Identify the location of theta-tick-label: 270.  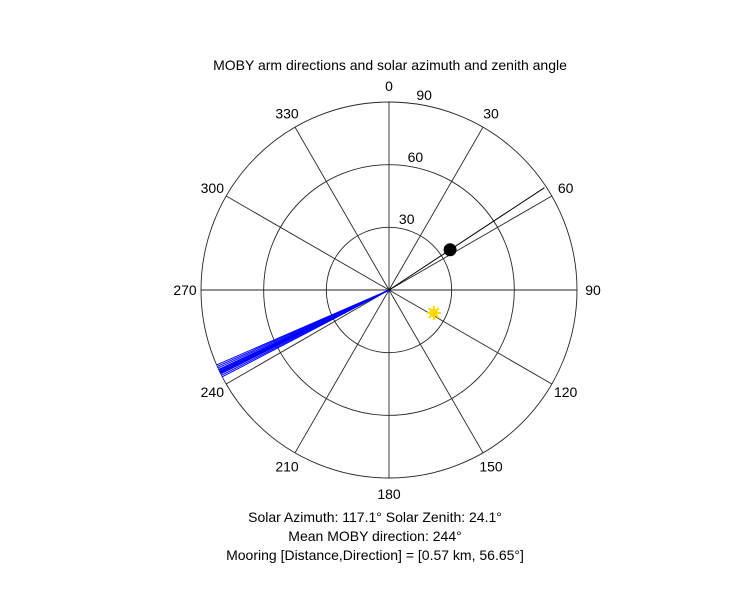
(185, 290).